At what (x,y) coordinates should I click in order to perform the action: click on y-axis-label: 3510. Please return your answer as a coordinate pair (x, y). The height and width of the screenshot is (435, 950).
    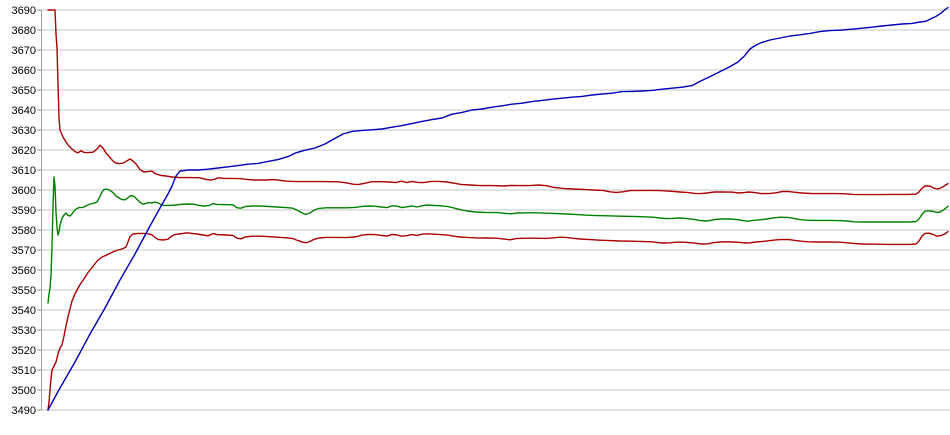
    Looking at the image, I should click on (24, 371).